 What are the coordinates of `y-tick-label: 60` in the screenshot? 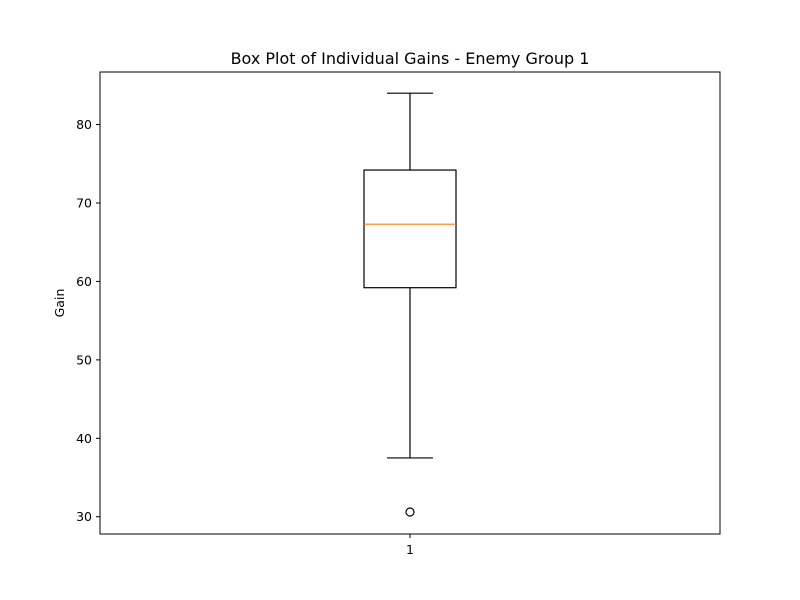 It's located at (84, 281).